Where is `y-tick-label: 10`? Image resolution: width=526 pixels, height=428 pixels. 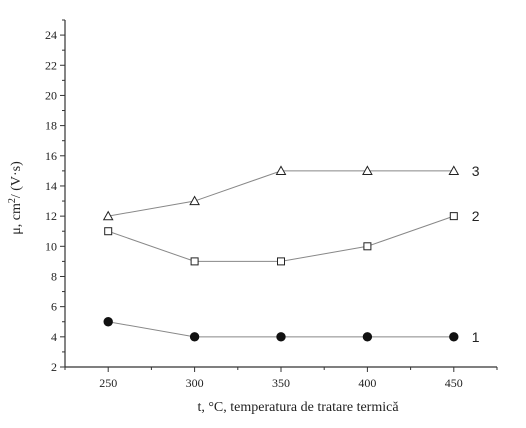
y-tick-label: 10 is located at coordinates (51, 246).